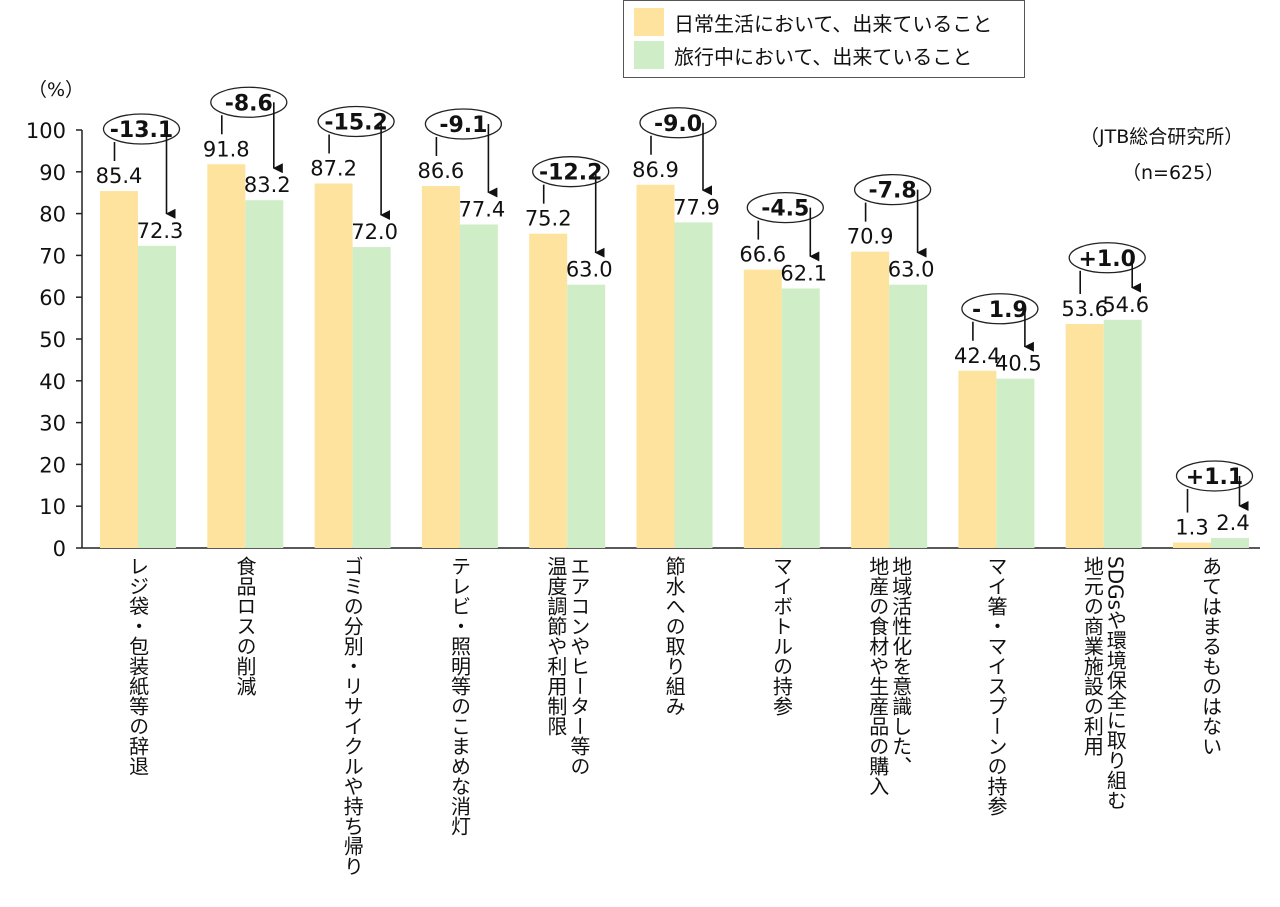  I want to click on difference-label: - 1.9, so click(1000, 310).